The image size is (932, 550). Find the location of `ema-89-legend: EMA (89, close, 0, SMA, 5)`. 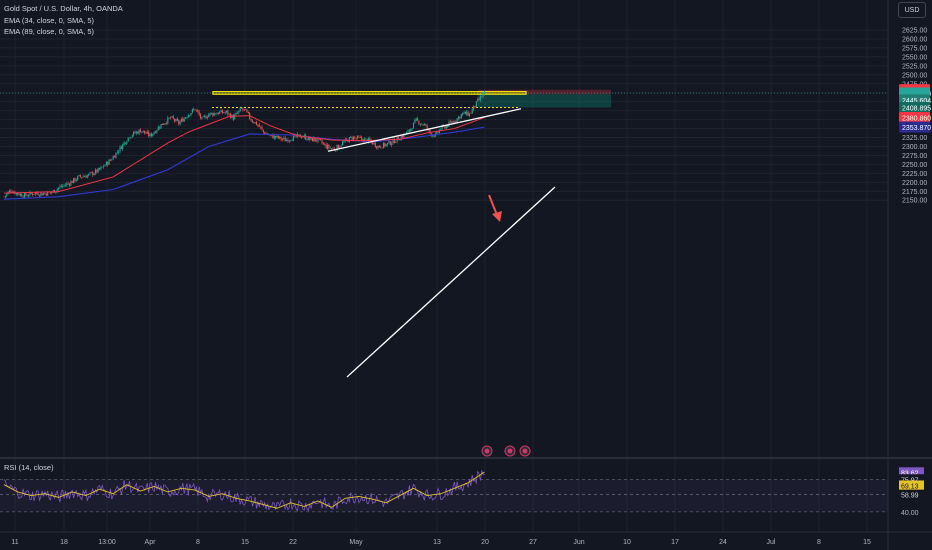

ema-89-legend: EMA (89, close, 0, SMA, 5) is located at coordinates (49, 31).